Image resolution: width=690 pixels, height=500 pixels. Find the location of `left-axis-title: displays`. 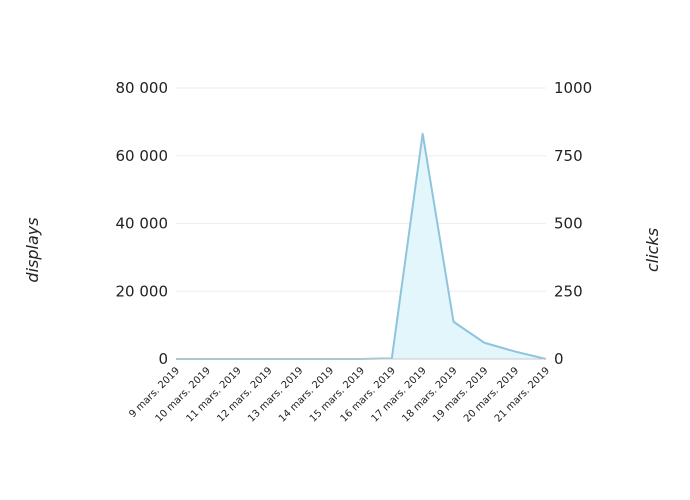

left-axis-title: displays is located at coordinates (32, 249).